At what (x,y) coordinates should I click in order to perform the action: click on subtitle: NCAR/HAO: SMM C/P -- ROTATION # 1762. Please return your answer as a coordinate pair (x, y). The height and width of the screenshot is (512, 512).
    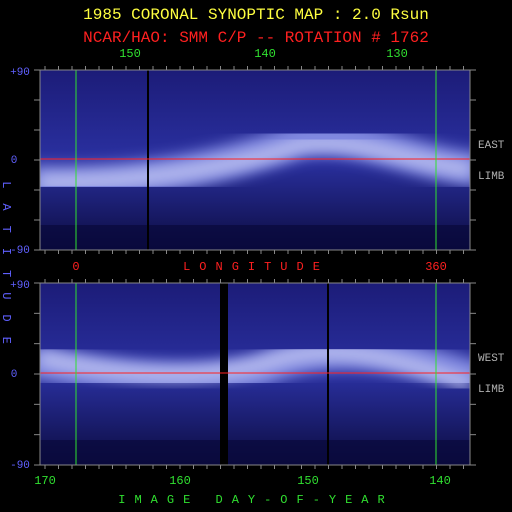
    Looking at the image, I should click on (256, 38).